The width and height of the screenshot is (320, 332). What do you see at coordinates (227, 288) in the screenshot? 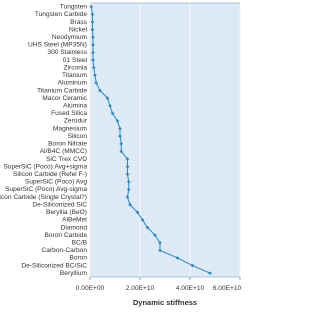
I see `x-tick-label: 6.00E+10` at bounding box center [227, 288].